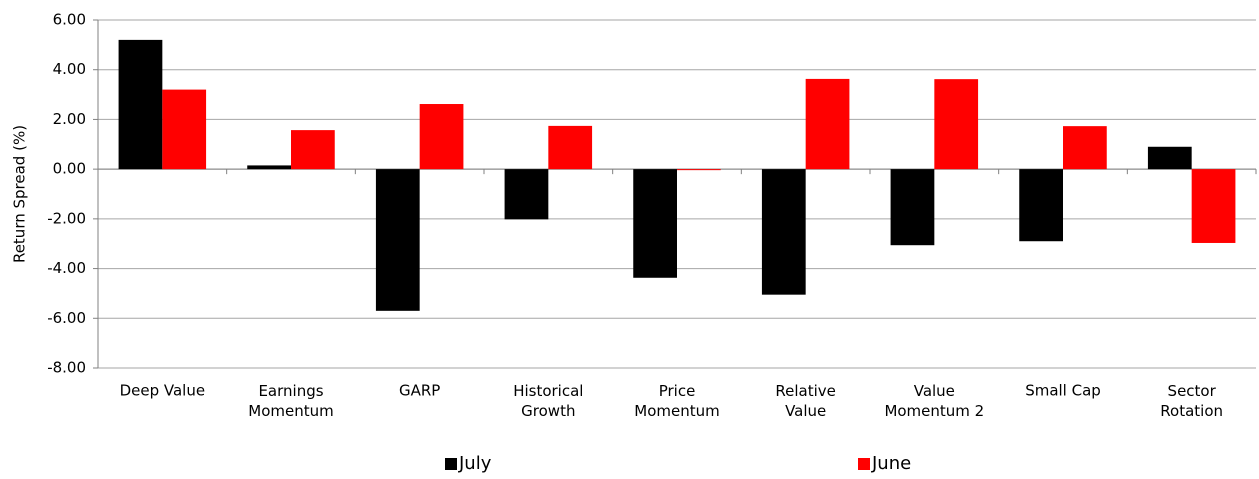 This screenshot has height=479, width=1259. I want to click on y-tick-label: -8.00, so click(66, 368).